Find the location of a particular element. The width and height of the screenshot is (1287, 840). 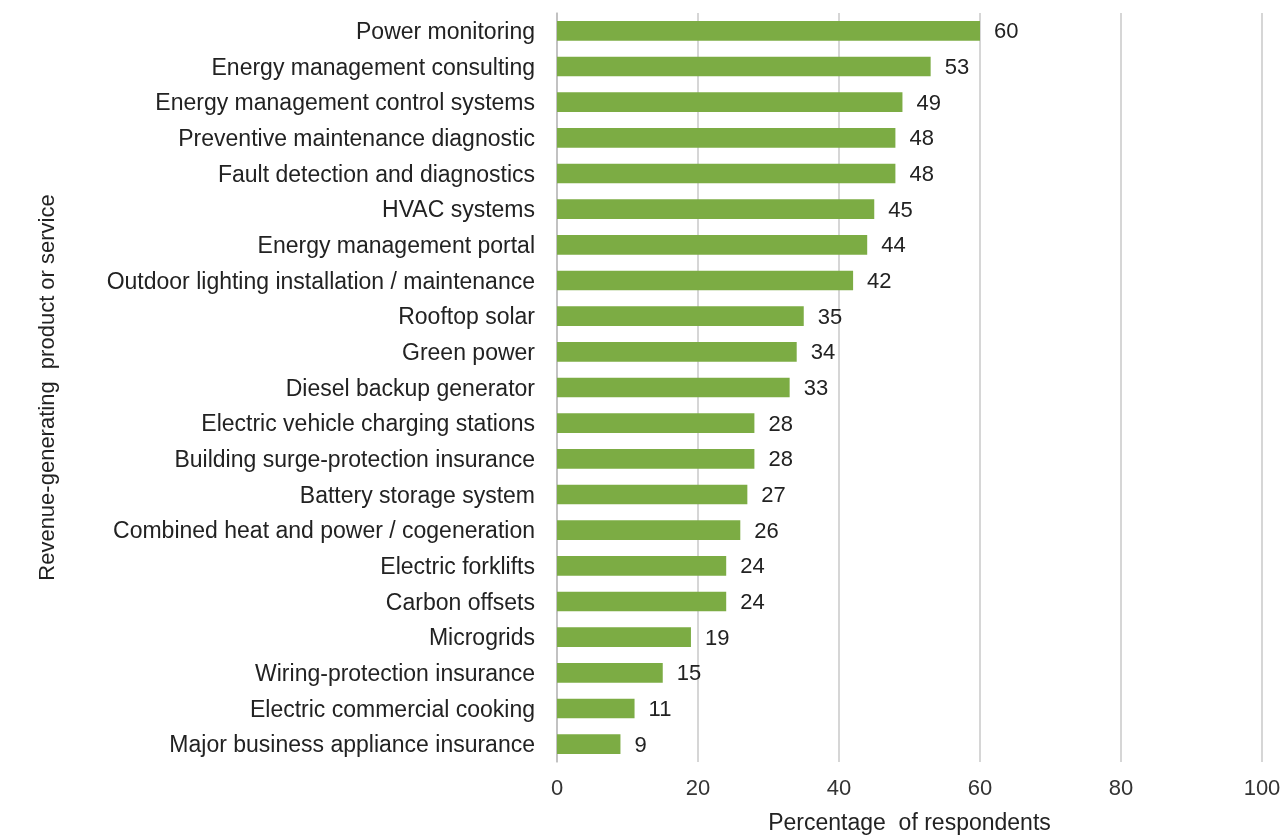

data-label: 60 is located at coordinates (1006, 31).